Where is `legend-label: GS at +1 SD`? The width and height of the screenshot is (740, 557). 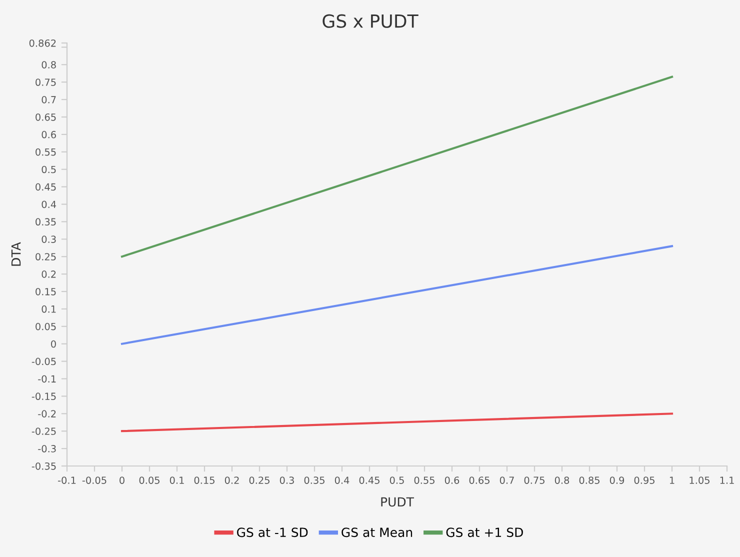 legend-label: GS at +1 SD is located at coordinates (484, 533).